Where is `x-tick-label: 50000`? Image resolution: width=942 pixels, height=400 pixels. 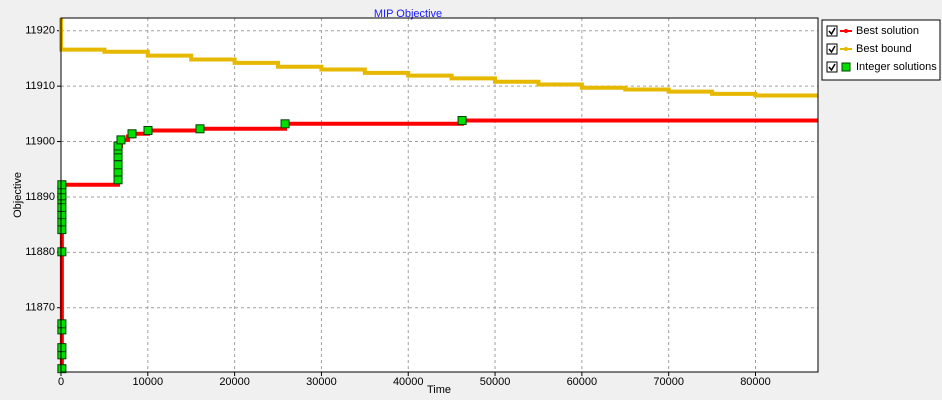
x-tick-label: 50000 is located at coordinates (495, 382).